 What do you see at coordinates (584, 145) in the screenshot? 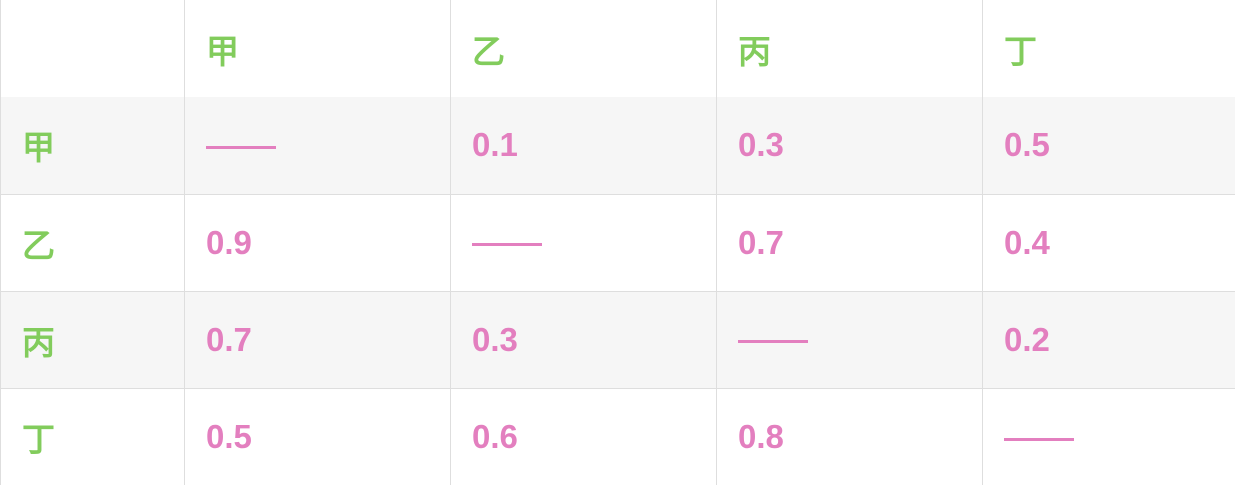
I see `table-cell: 0.1` at bounding box center [584, 145].